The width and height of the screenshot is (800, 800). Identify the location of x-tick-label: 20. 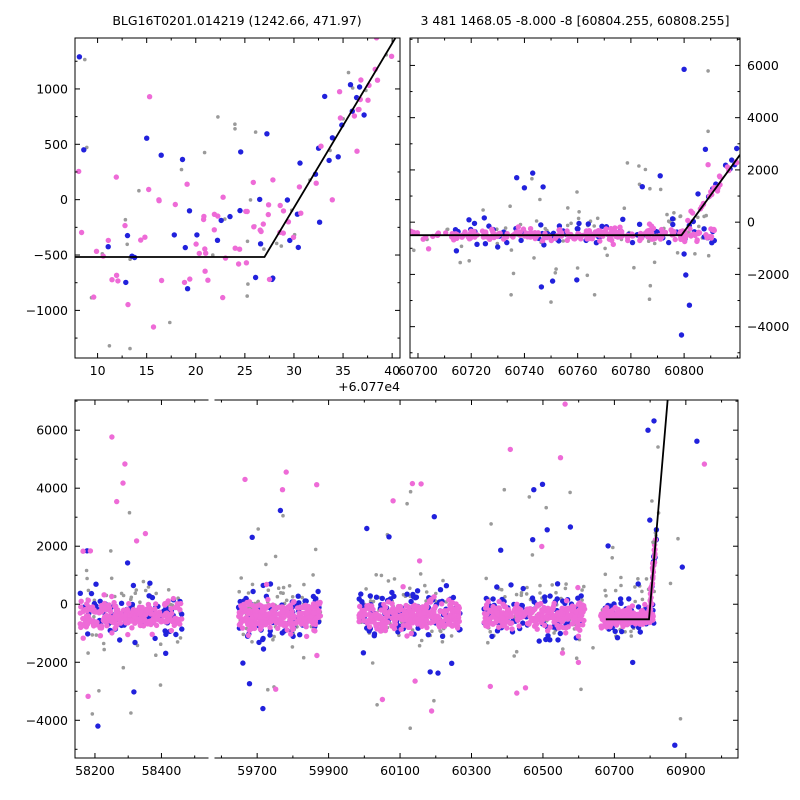
(196, 370).